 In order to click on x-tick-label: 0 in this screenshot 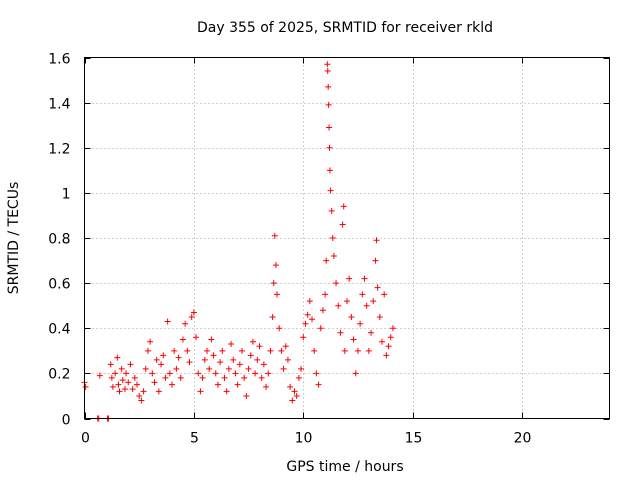, I will do `click(85, 439)`.